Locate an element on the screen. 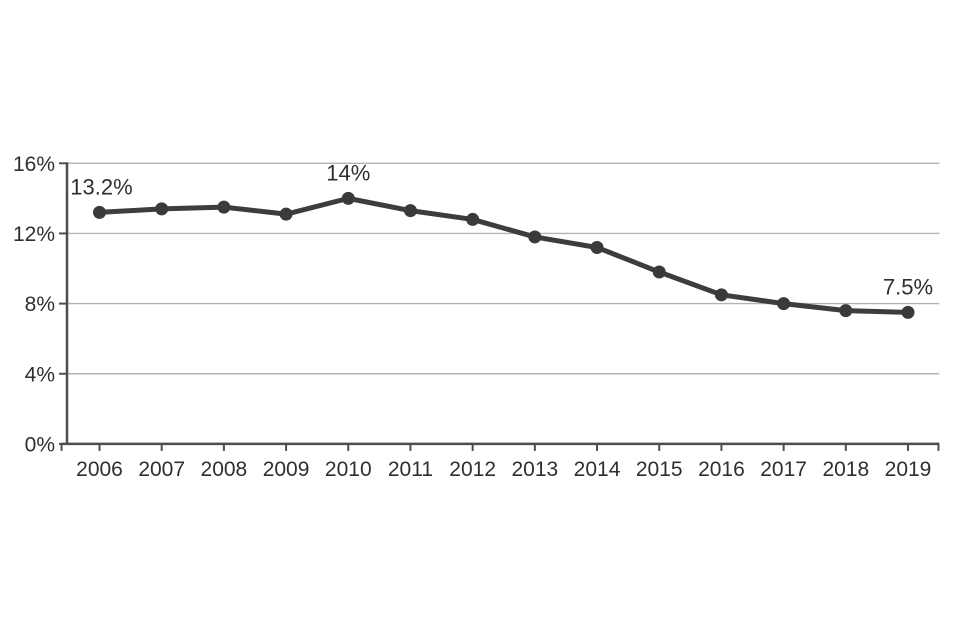 The width and height of the screenshot is (960, 640). x-axis-label: 2014 is located at coordinates (597, 469).